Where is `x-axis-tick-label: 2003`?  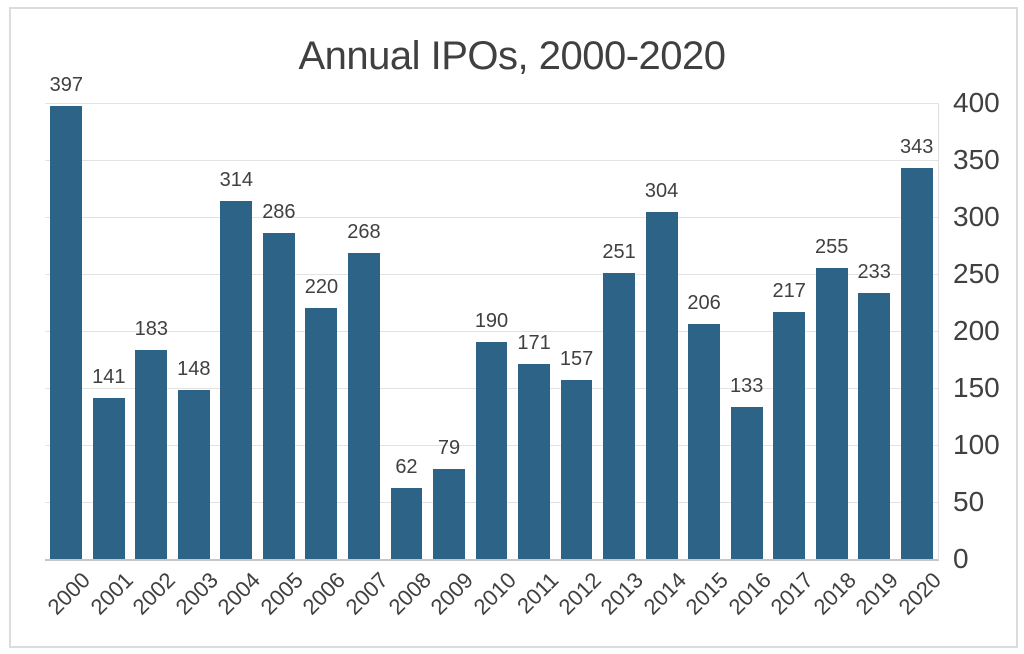
x-axis-tick-label: 2003 is located at coordinates (196, 593).